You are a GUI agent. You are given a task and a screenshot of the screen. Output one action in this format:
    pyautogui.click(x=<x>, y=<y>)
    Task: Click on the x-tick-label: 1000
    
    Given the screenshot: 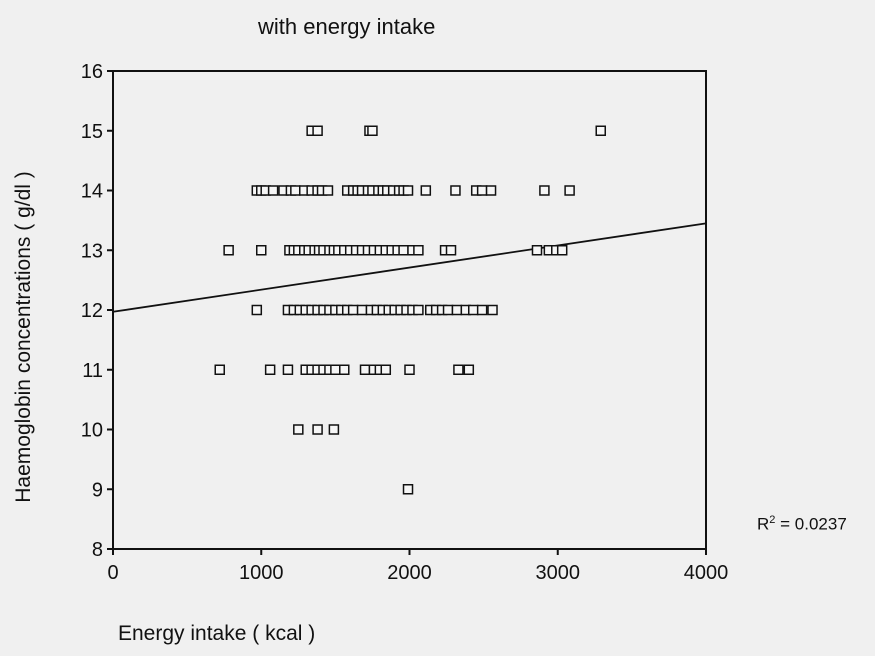 What is the action you would take?
    pyautogui.click(x=261, y=573)
    